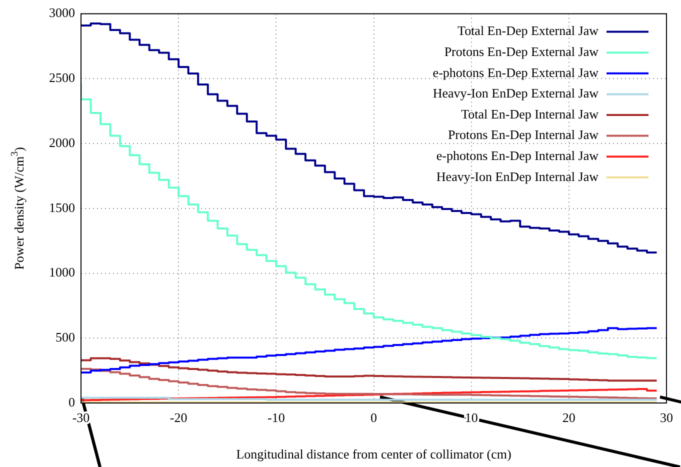 The image size is (681, 467). I want to click on legend-label: Protons En-Dep Internal Jaw, so click(524, 134).